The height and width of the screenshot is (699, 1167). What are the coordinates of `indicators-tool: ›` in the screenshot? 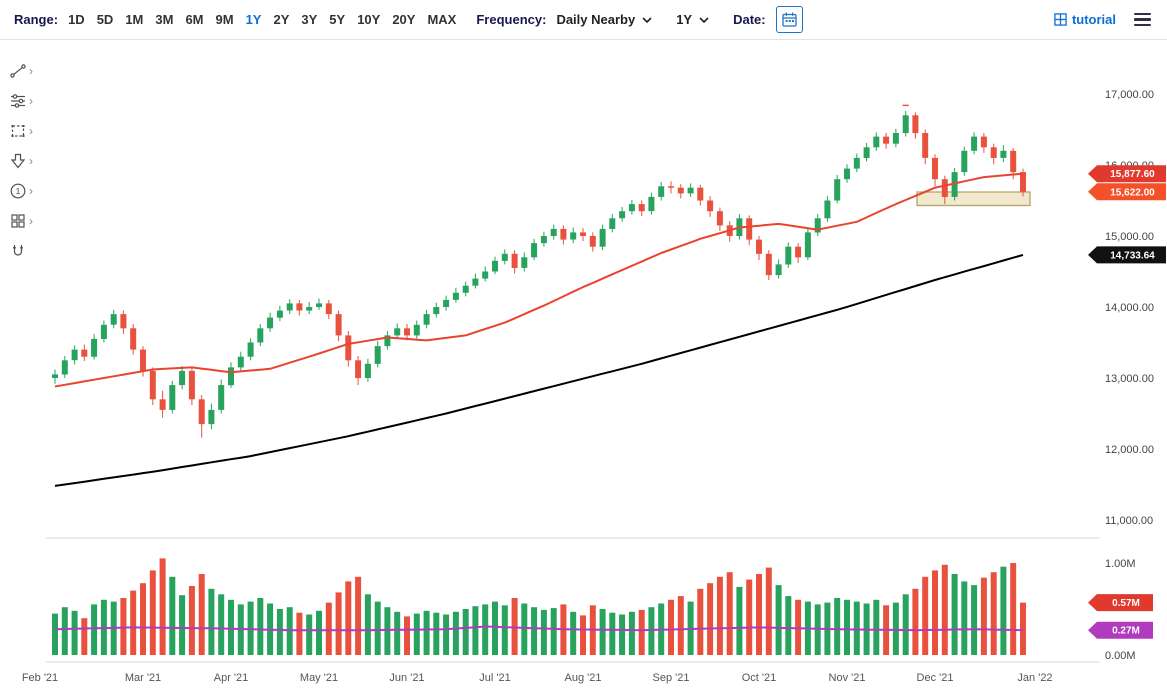 It's located at (23, 101).